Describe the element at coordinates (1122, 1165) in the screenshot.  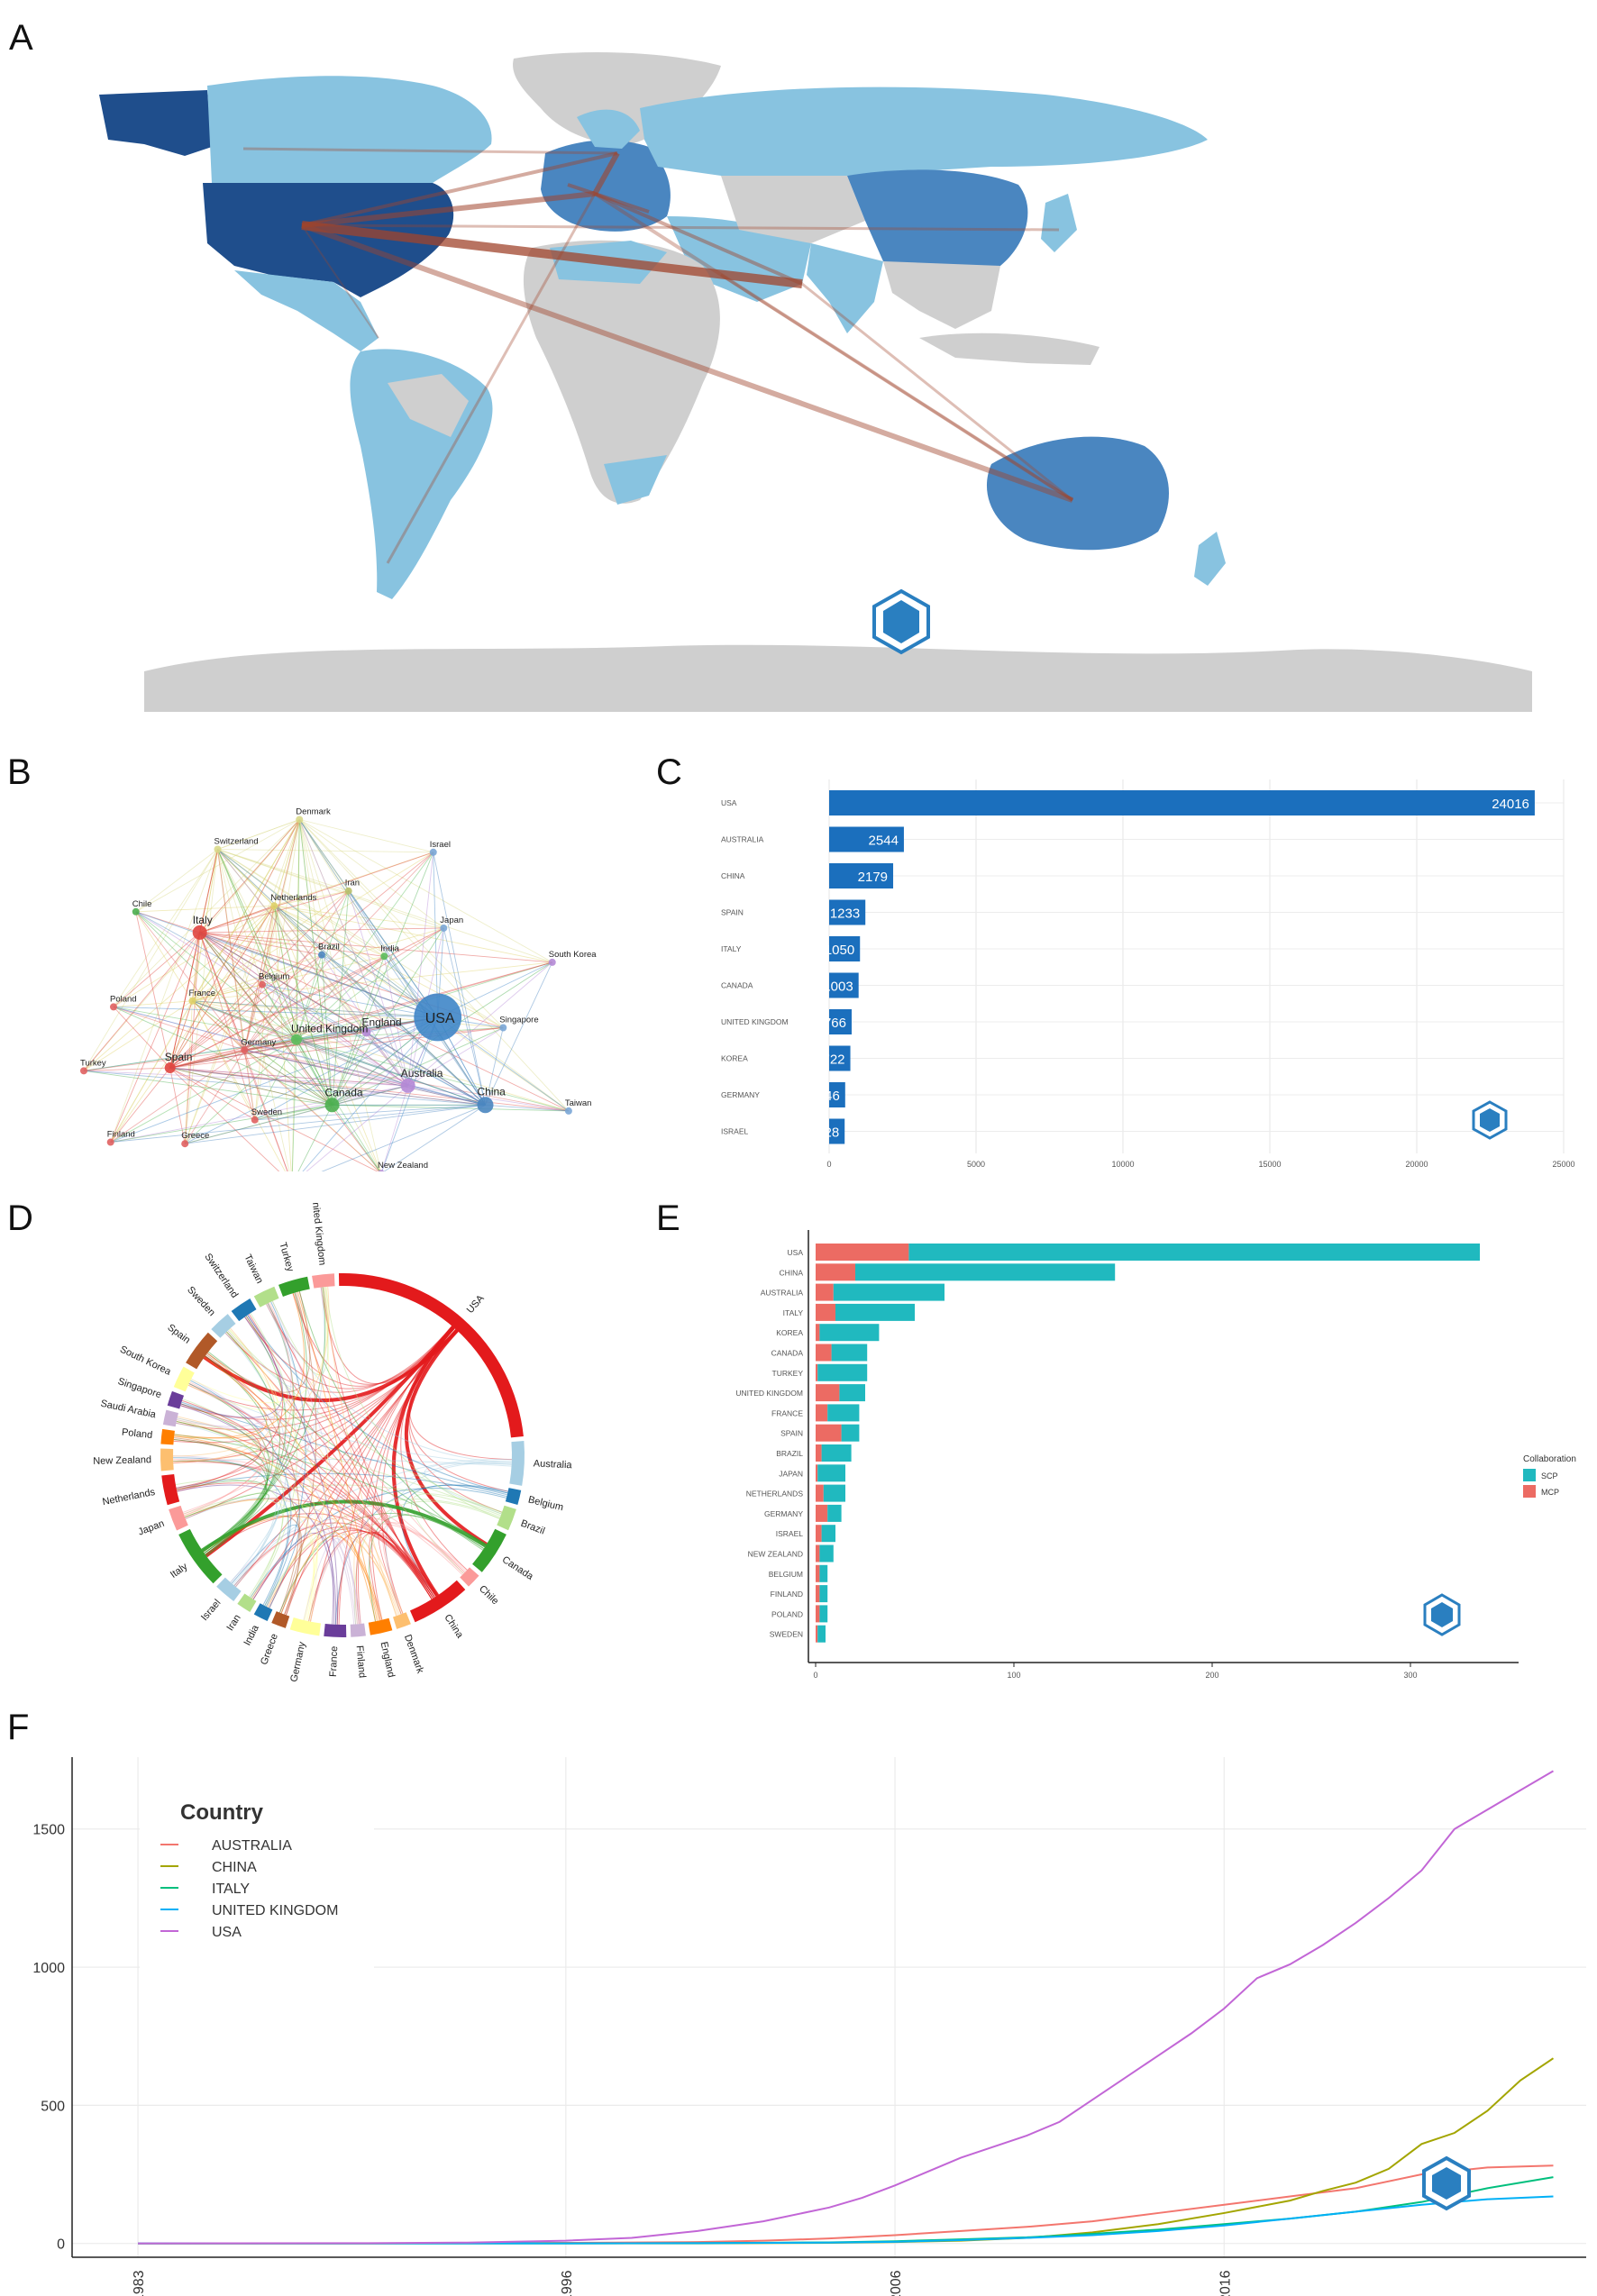
I see `x-tick-label: 10000` at that location.